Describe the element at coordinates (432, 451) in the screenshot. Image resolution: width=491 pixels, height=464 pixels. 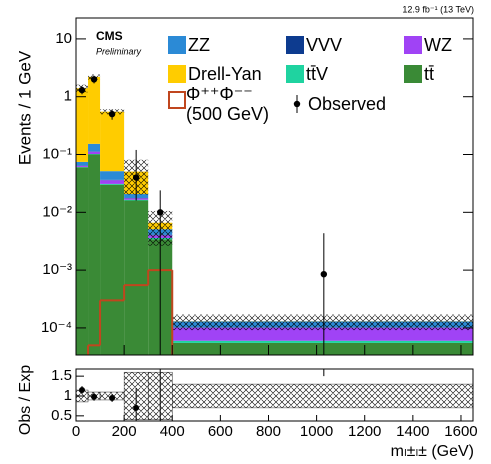
I see `x-axis-label: mₗ±ₗ± (GeV)` at that location.